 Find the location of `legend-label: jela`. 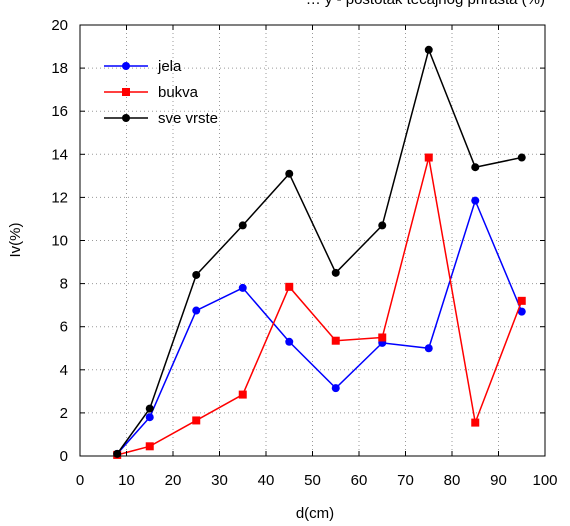

legend-label: jela is located at coordinates (169, 66).